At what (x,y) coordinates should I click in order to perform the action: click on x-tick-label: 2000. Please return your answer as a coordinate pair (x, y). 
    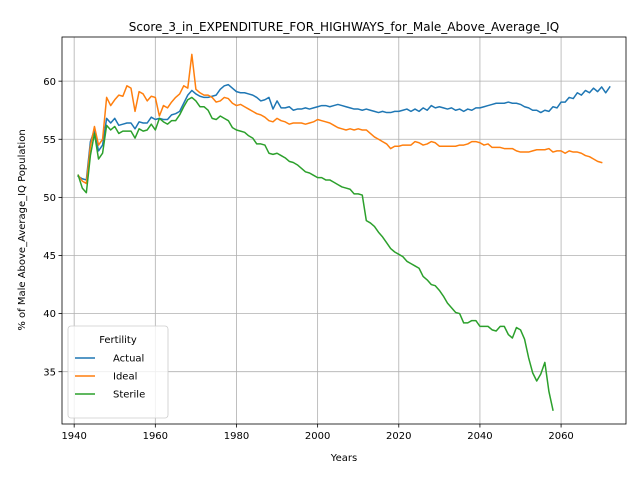
    Looking at the image, I should click on (317, 436).